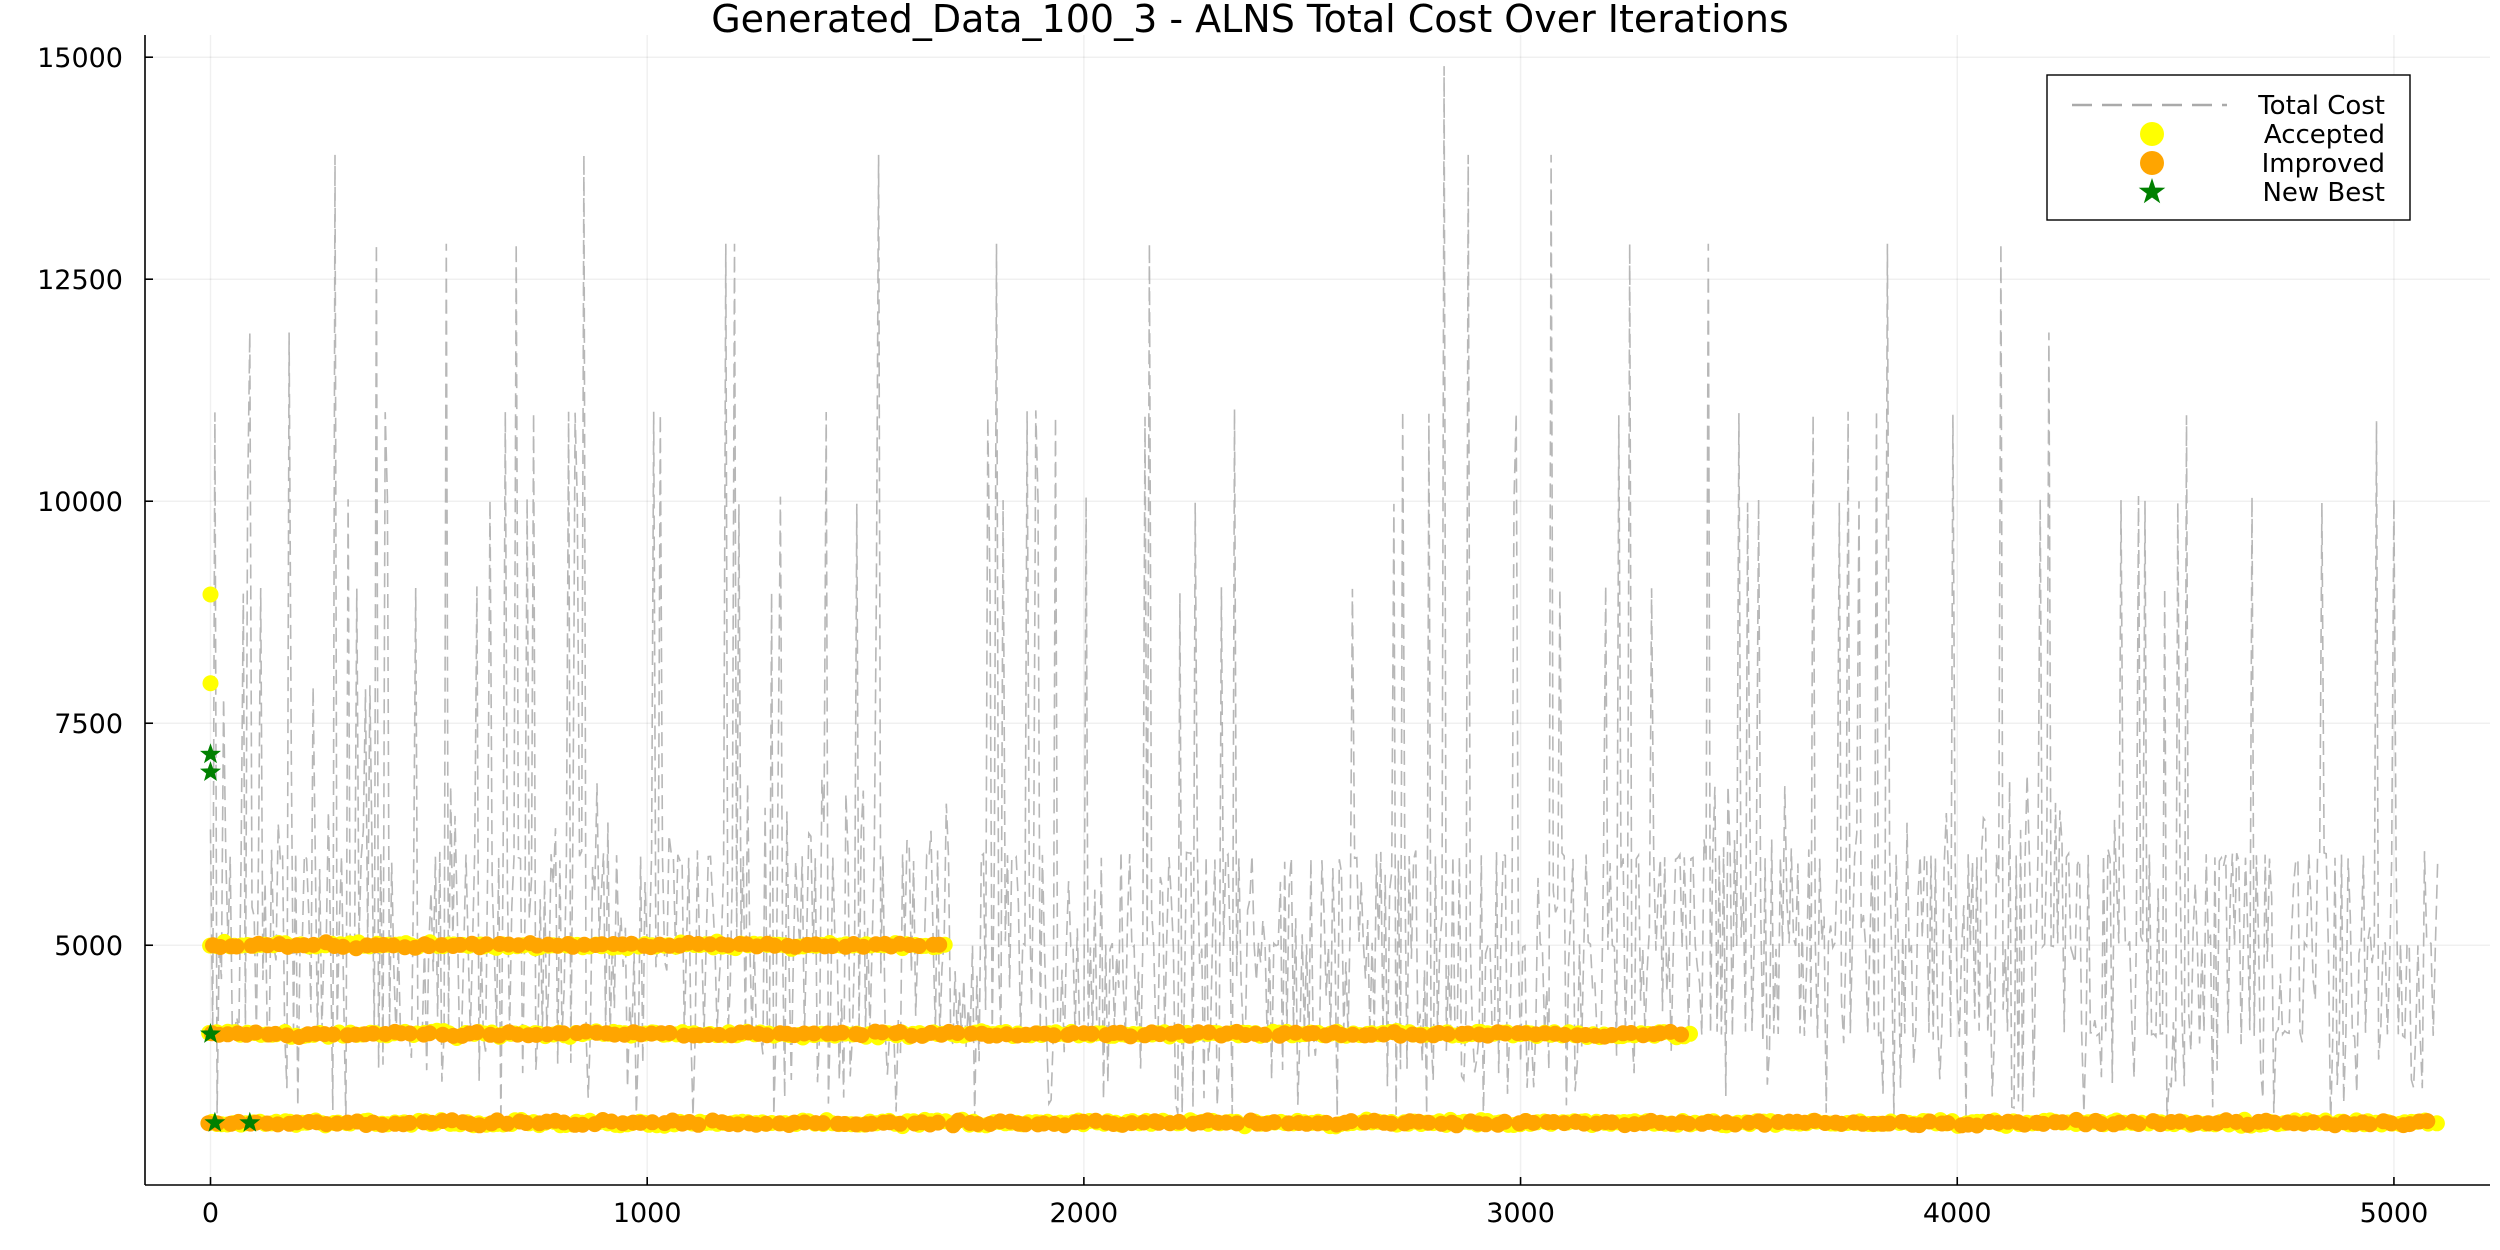 The height and width of the screenshot is (1250, 2500). What do you see at coordinates (2323, 164) in the screenshot?
I see `legend-label: Improved` at bounding box center [2323, 164].